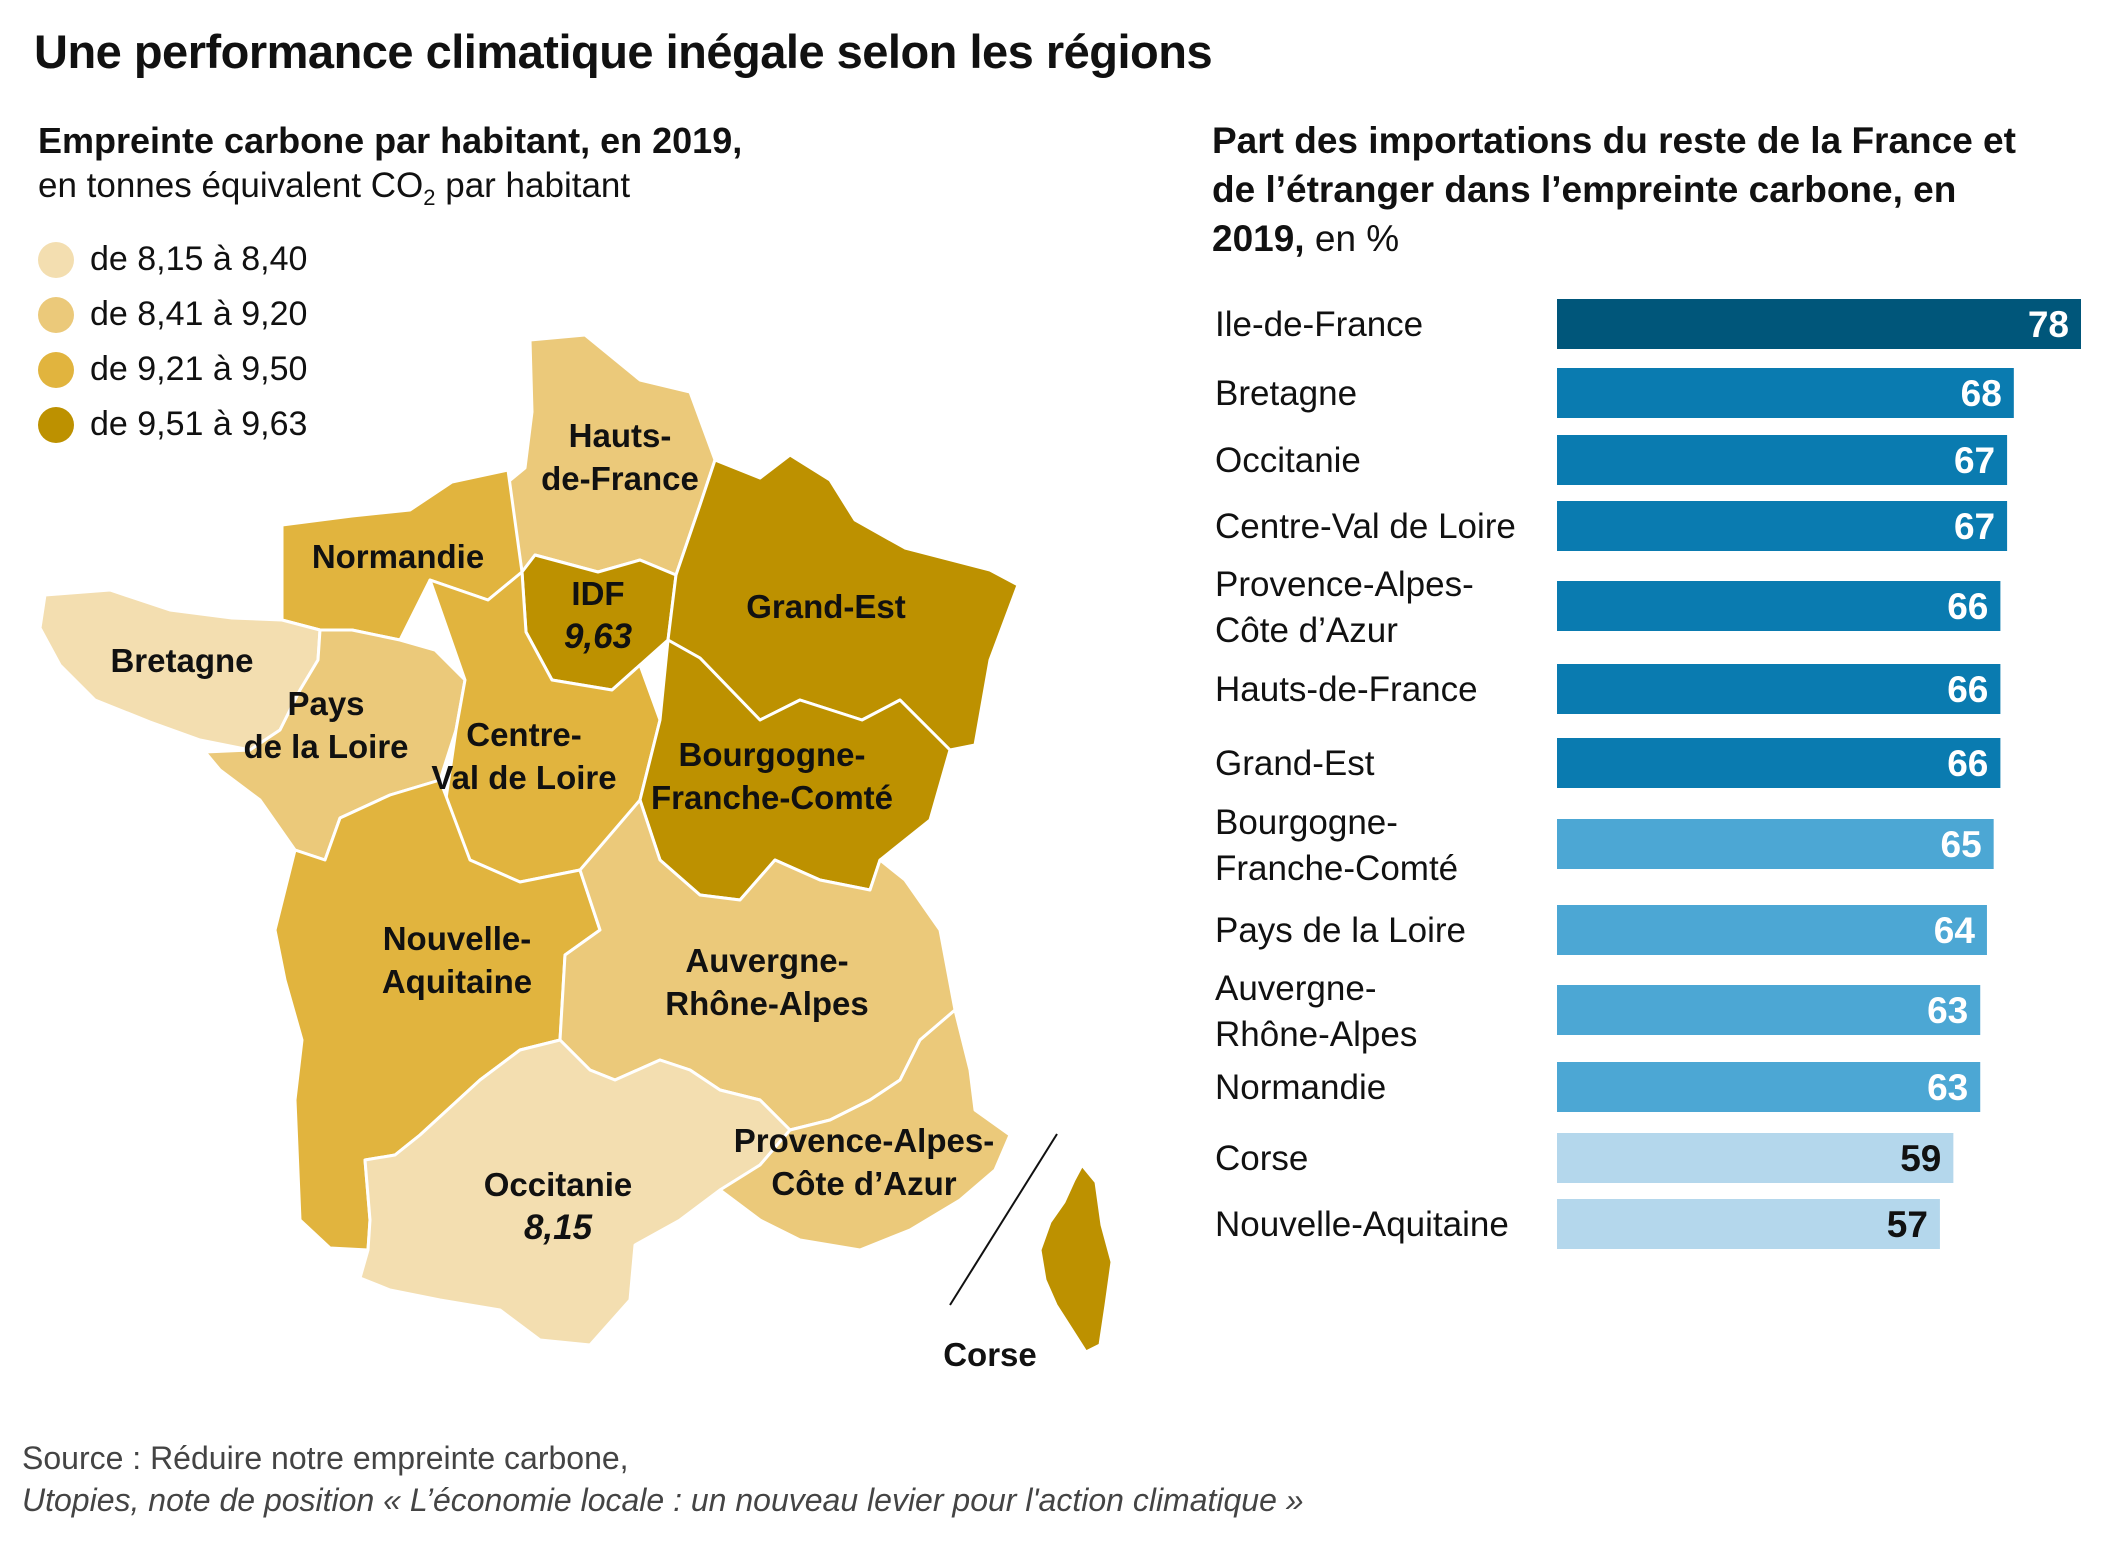 The image size is (2101, 1546). Describe the element at coordinates (325, 703) in the screenshot. I see `region-label-pays-de-la-loire: Pays` at that location.